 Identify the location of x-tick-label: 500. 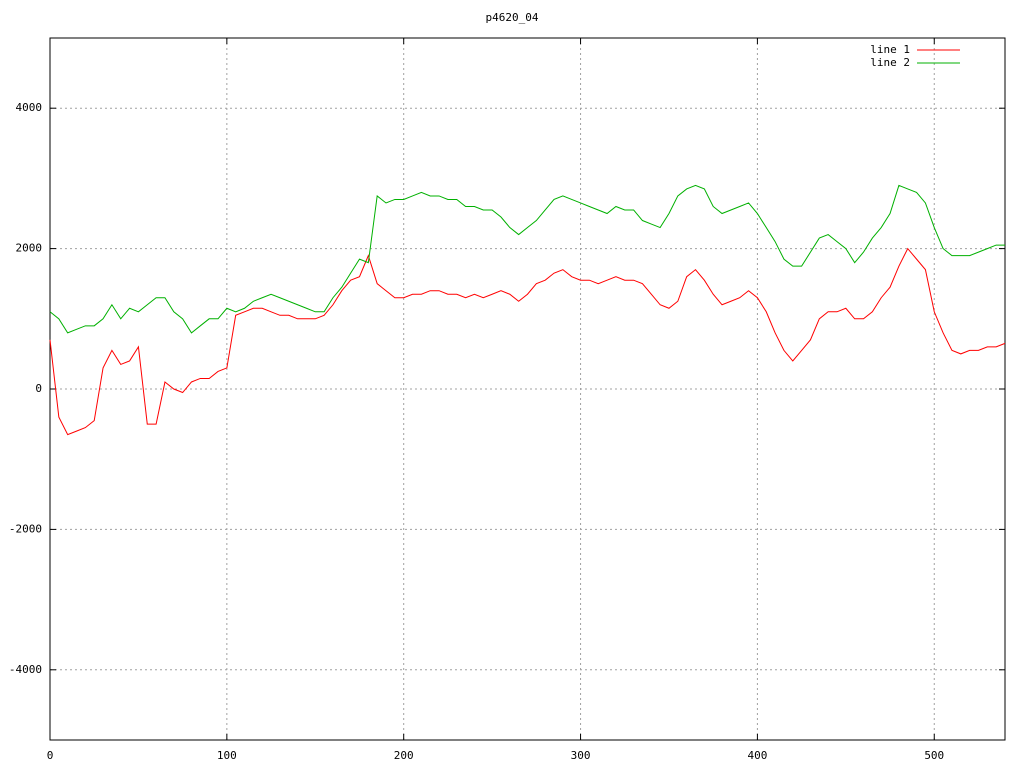
(934, 755).